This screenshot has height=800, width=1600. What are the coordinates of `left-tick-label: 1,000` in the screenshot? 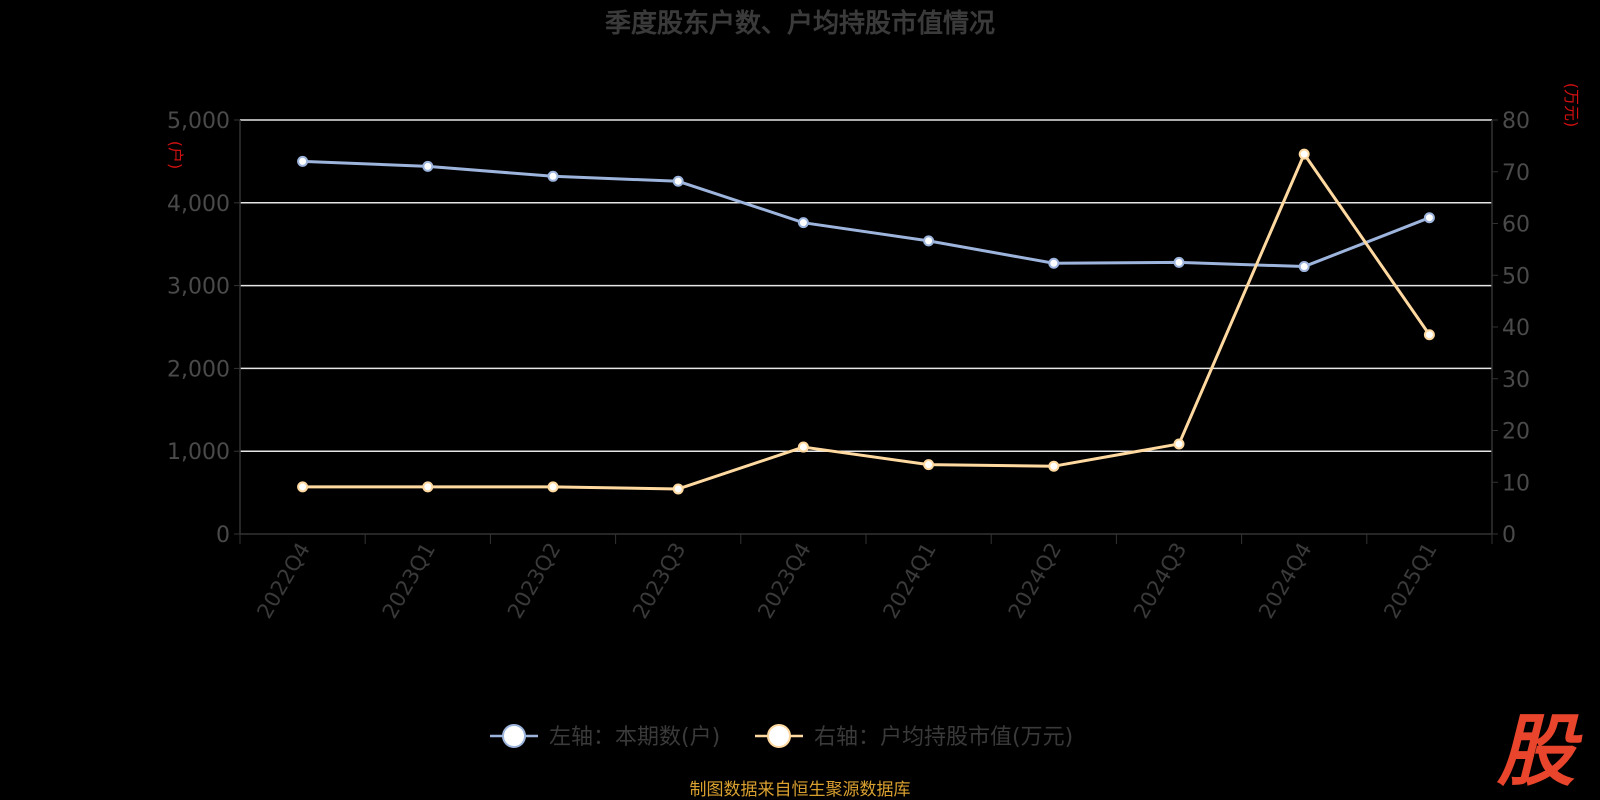 It's located at (198, 452).